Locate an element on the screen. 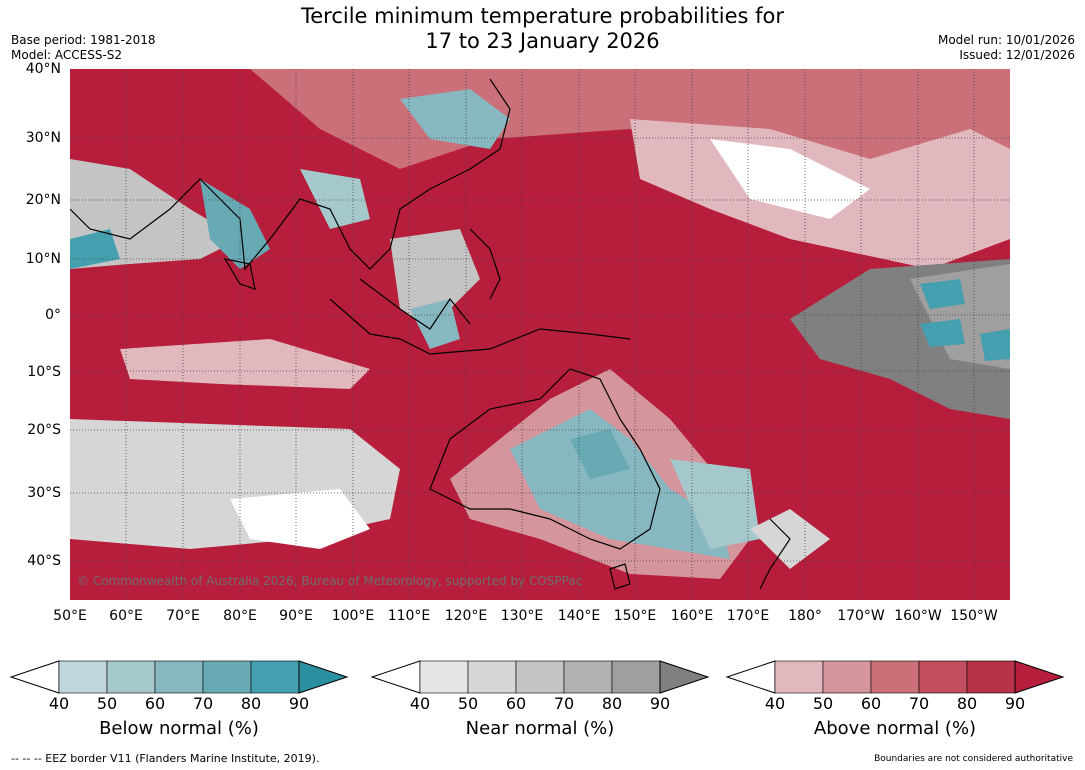  lon-label: 50°E is located at coordinates (70, 616).